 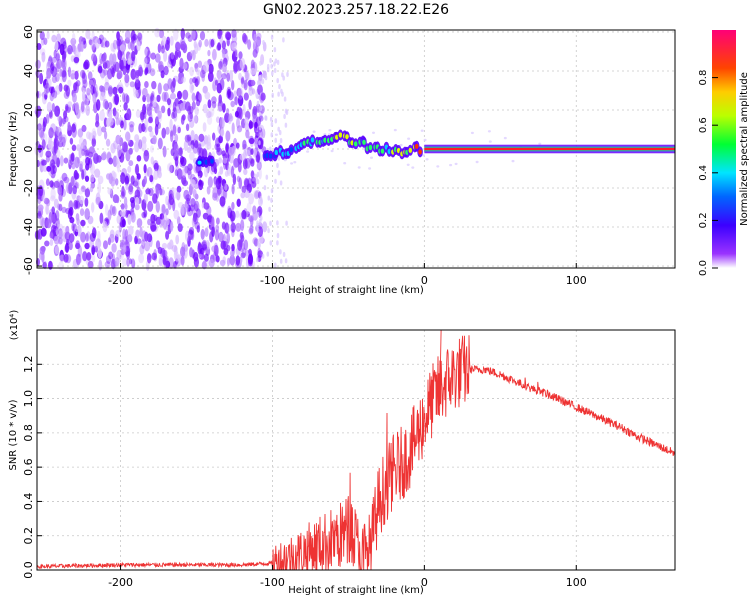 What do you see at coordinates (272, 582) in the screenshot?
I see `snr-x-tick-label: -100` at bounding box center [272, 582].